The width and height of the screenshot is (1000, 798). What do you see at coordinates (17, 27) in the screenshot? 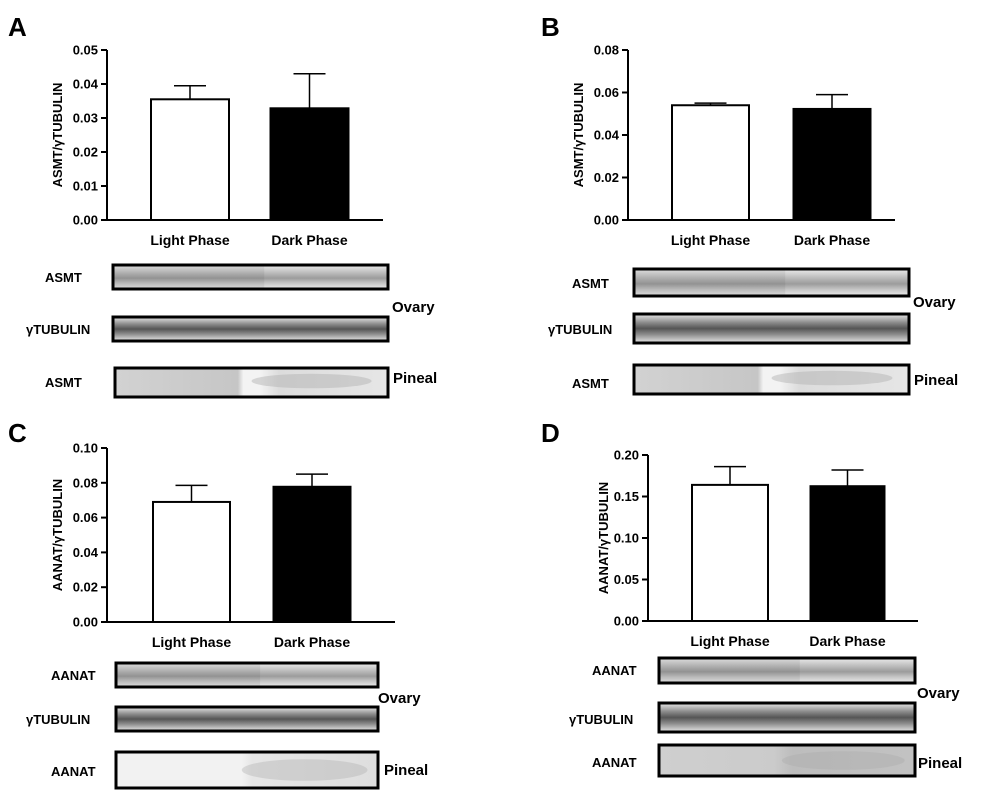
I see `panel-letter: A` at bounding box center [17, 27].